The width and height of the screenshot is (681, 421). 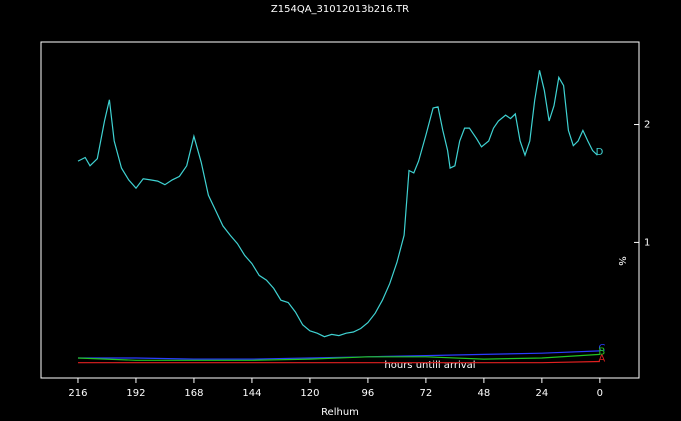 What do you see at coordinates (368, 393) in the screenshot?
I see `x-tick-label: 96` at bounding box center [368, 393].